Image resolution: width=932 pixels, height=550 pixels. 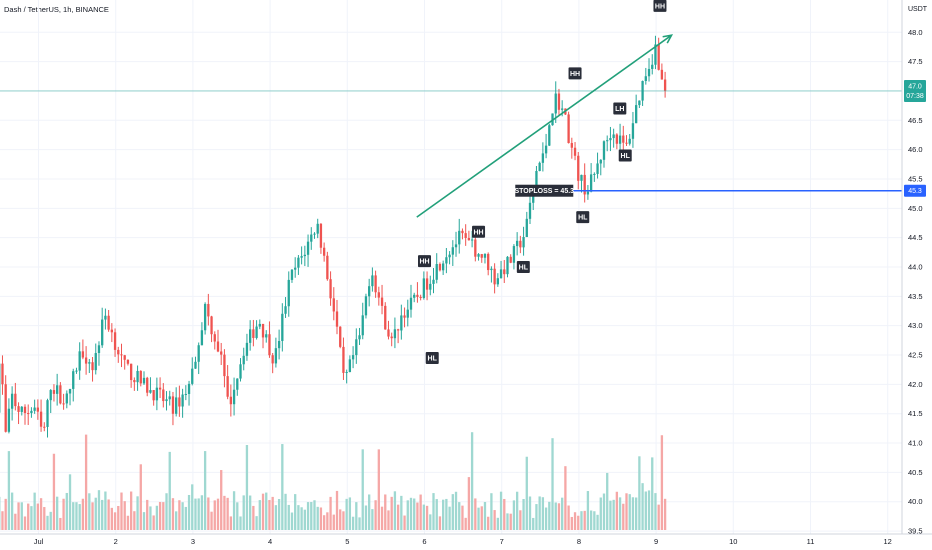 I want to click on y-tick-label: 46.0, so click(x=915, y=149).